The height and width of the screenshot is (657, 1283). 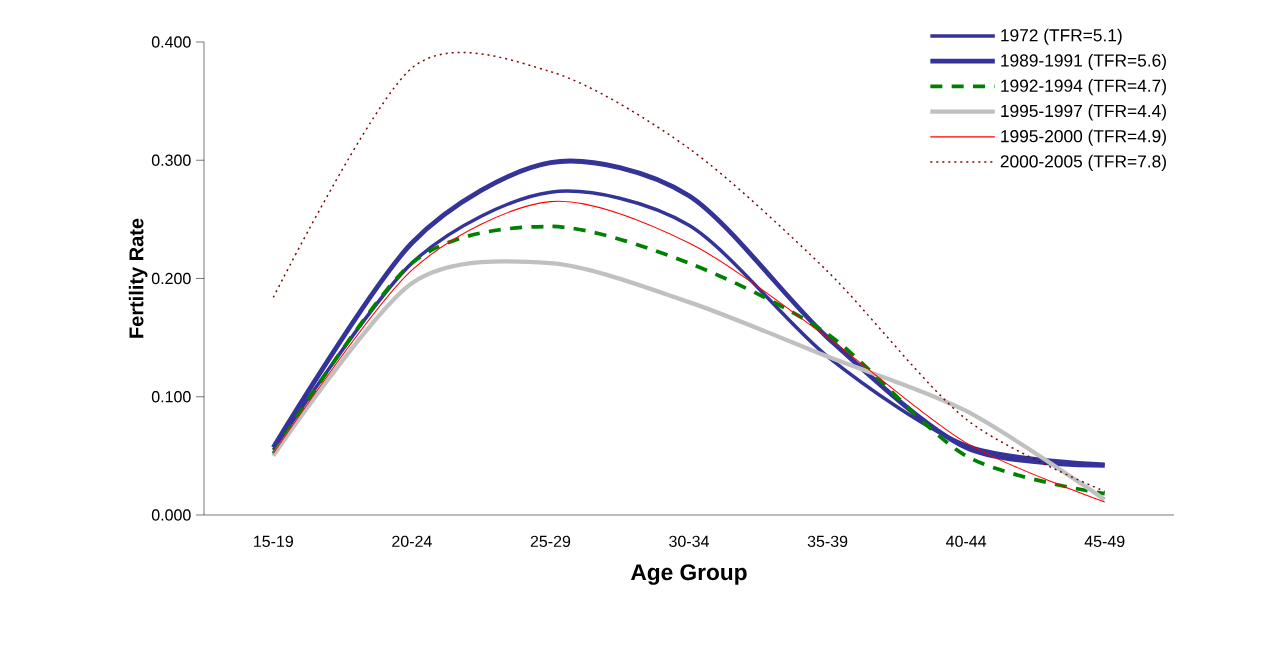 What do you see at coordinates (138, 278) in the screenshot?
I see `y-axis-title: Fertility Rate` at bounding box center [138, 278].